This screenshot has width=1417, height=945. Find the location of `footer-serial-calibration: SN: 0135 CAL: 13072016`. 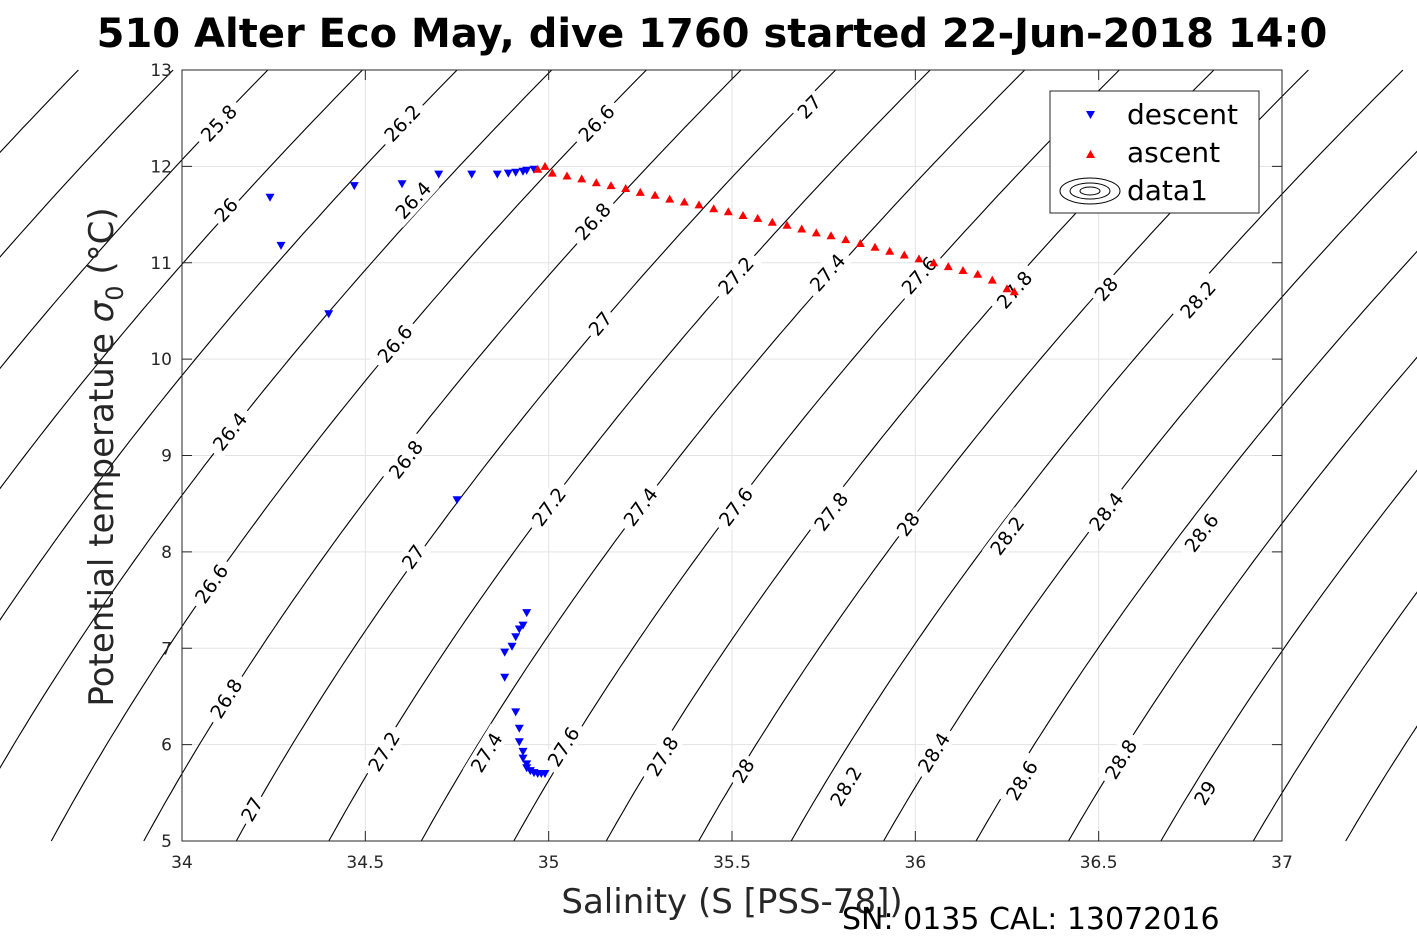

footer-serial-calibration: SN: 0135 CAL: 13072016 is located at coordinates (1031, 919).